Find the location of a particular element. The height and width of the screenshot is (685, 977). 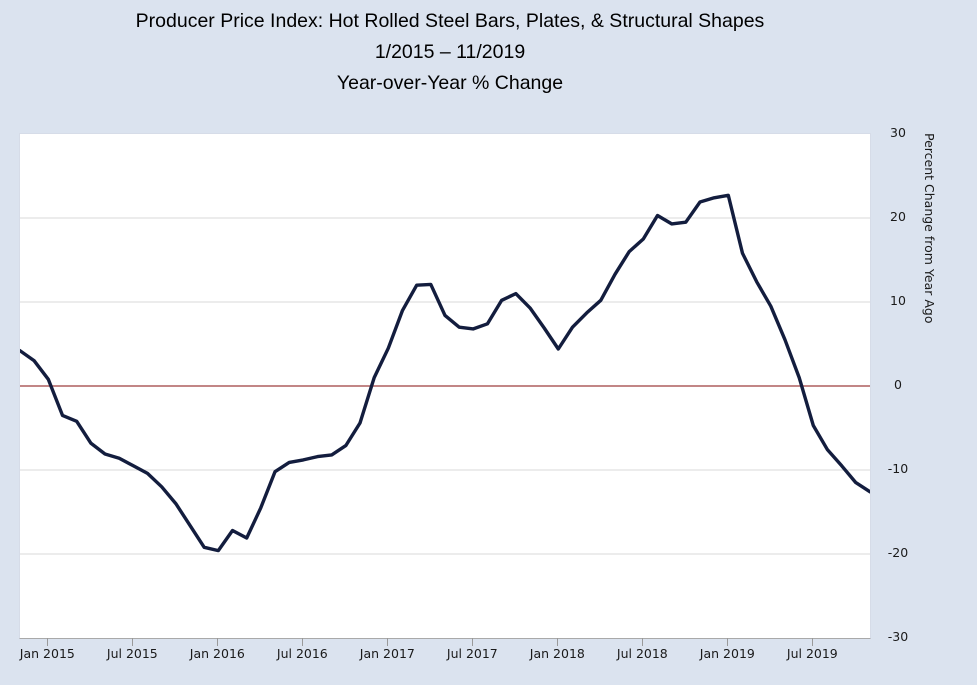

x-tick-label: Jul 2019 is located at coordinates (812, 653).